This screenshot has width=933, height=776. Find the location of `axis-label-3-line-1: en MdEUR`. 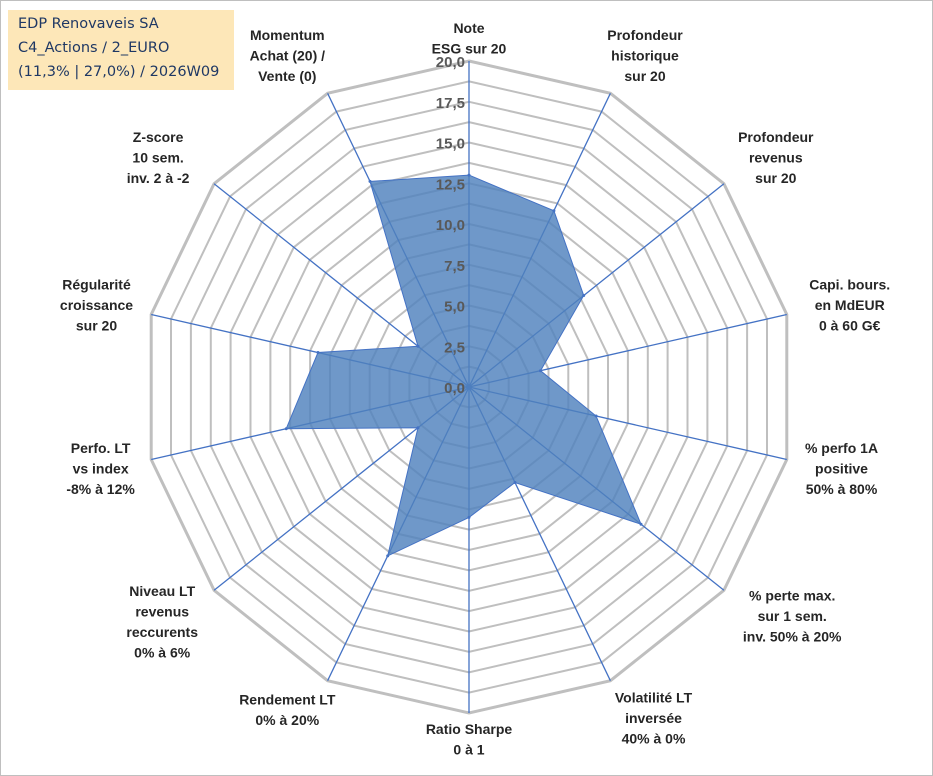

axis-label-3-line-1: en MdEUR is located at coordinates (850, 305).